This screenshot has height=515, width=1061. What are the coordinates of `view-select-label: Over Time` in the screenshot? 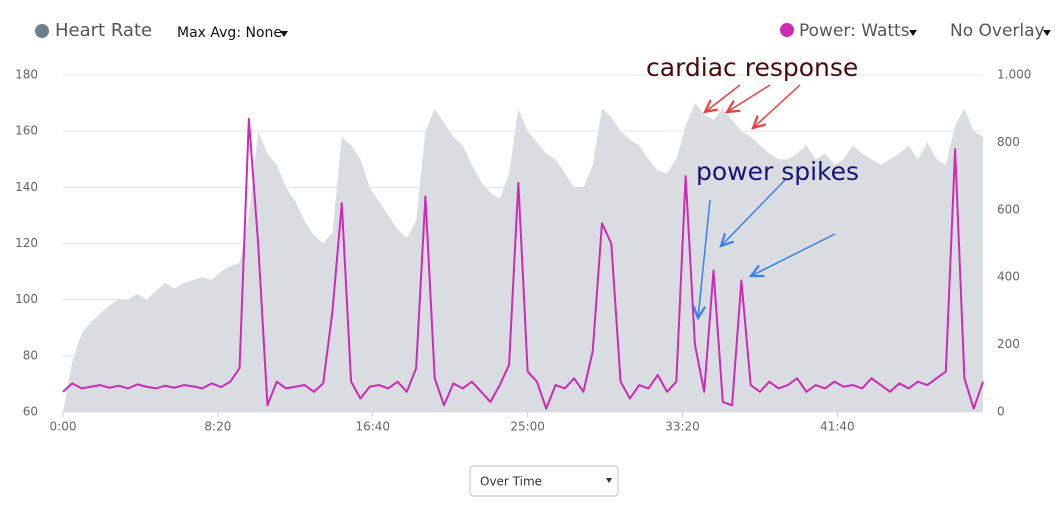 It's located at (511, 482).